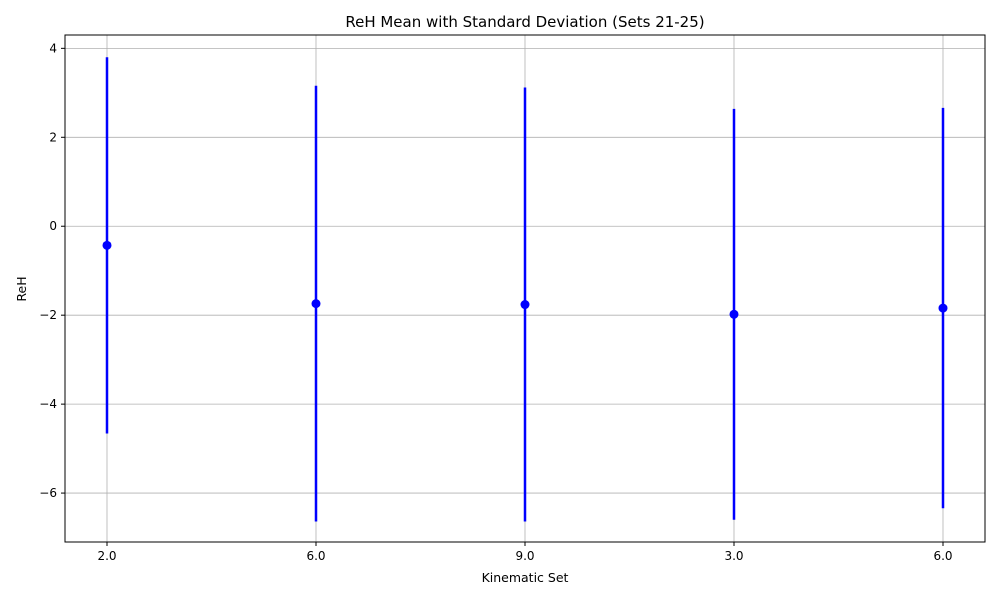 This screenshot has width=1000, height=600. Describe the element at coordinates (21, 288) in the screenshot. I see `y-axis-label: ReH` at that location.